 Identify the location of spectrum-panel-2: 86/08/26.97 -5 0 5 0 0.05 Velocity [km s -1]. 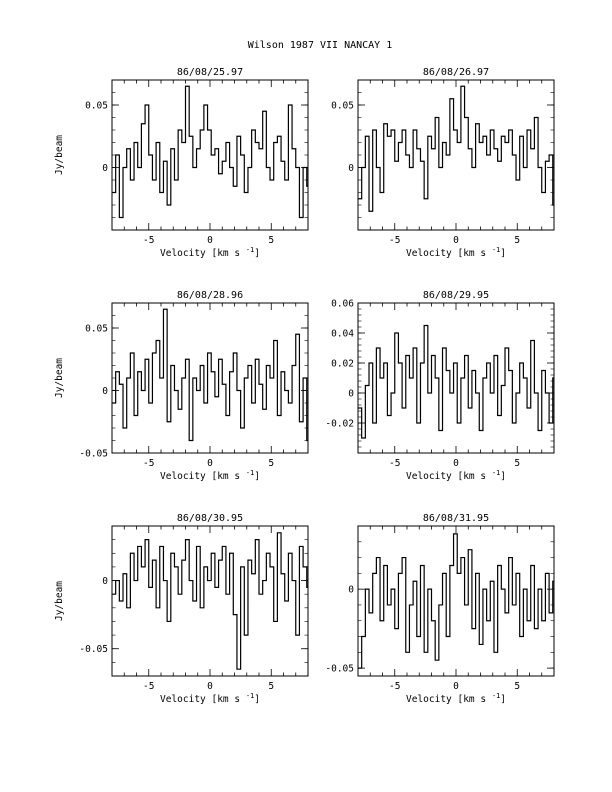
(443, 163).